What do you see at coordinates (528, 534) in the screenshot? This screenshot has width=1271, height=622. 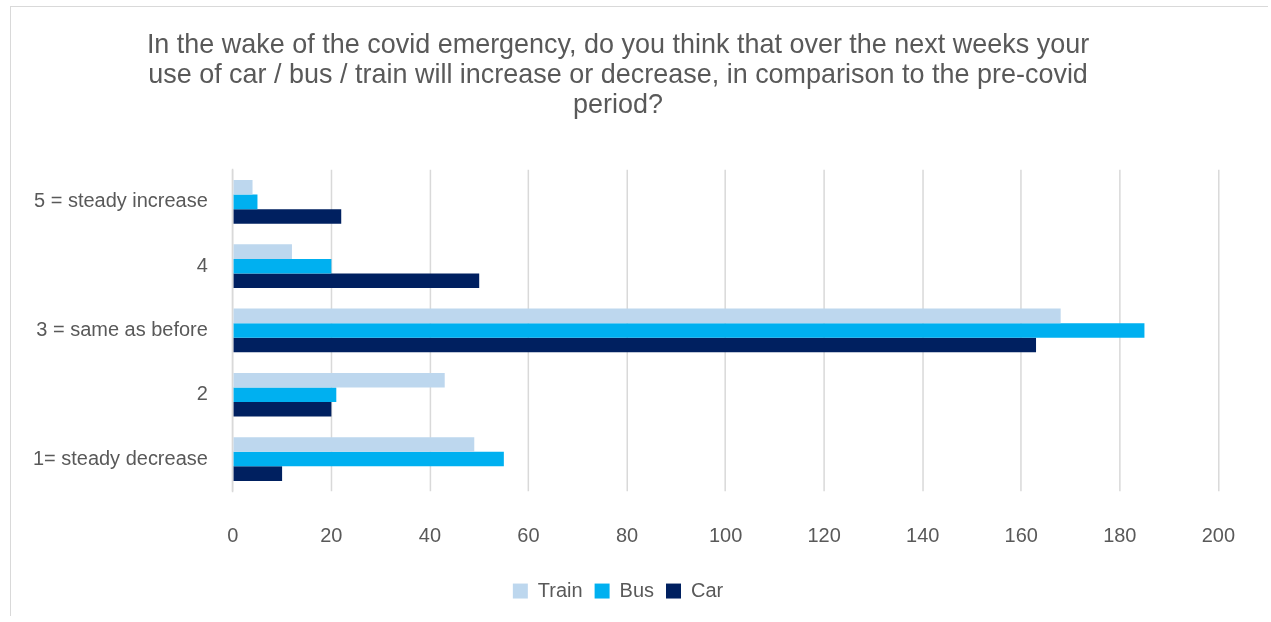 I see `x-tick-label: 60` at bounding box center [528, 534].